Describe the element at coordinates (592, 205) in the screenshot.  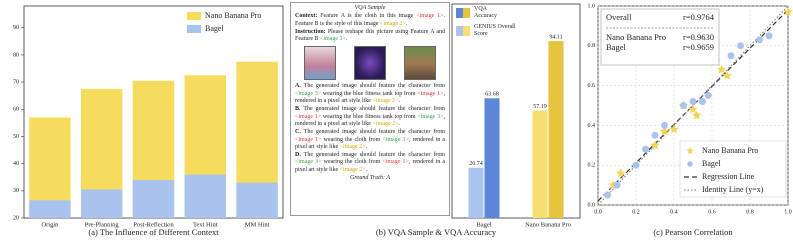
I see `y-tick-label: 0.0` at that location.